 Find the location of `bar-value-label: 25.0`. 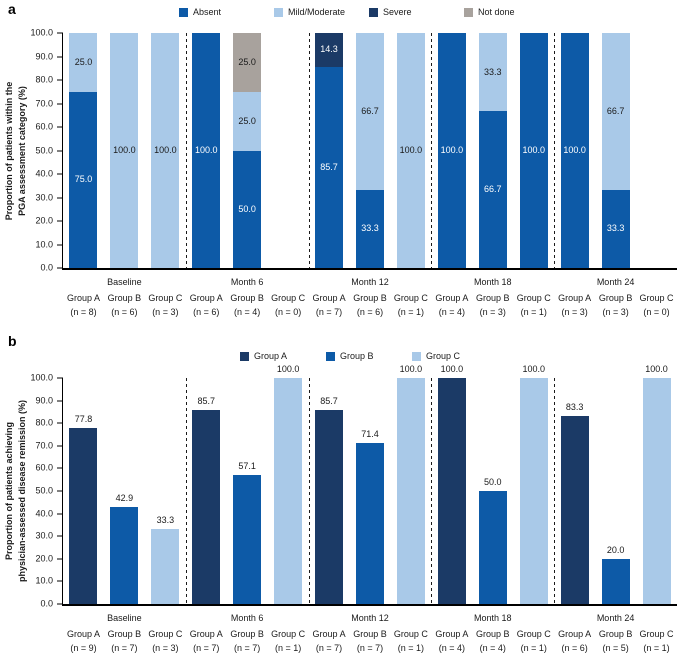

bar-value-label: 25.0 is located at coordinates (247, 120).